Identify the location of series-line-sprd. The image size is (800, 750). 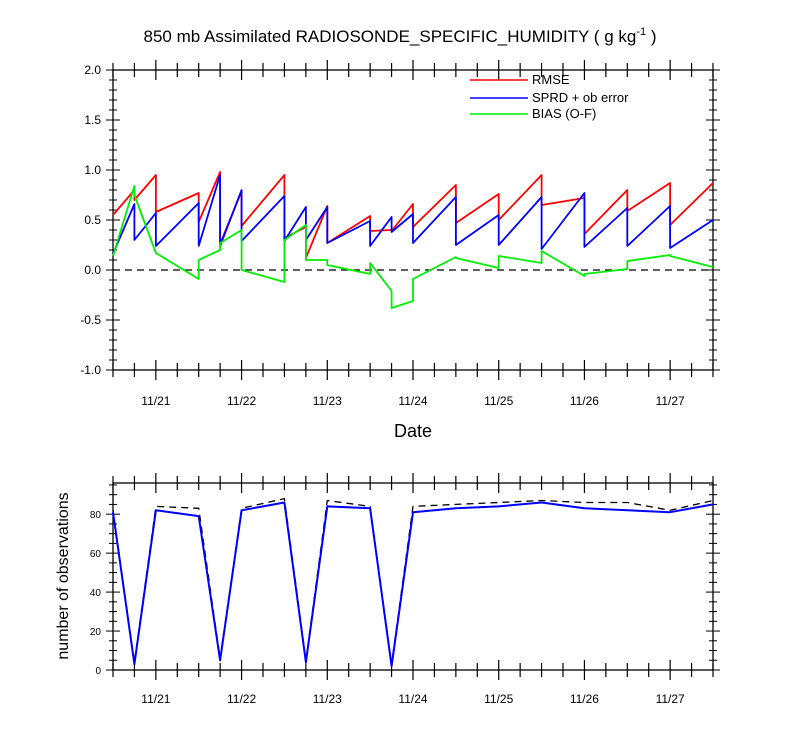
(413, 214).